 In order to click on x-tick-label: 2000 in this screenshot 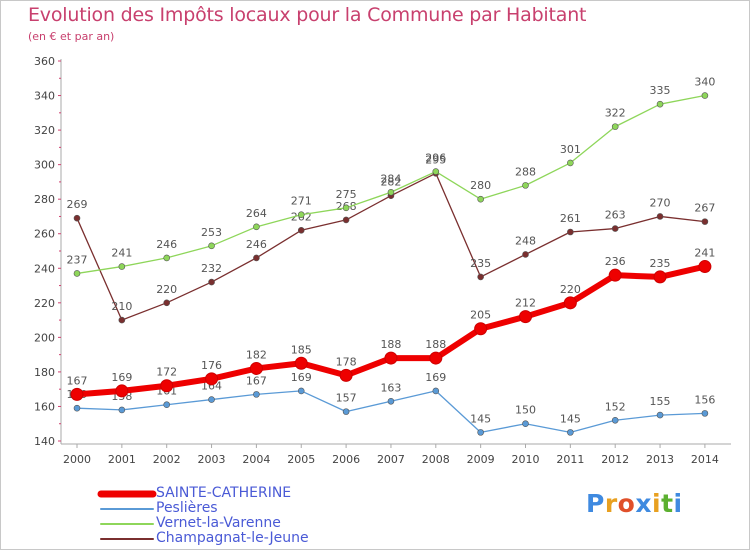, I will do `click(77, 459)`.